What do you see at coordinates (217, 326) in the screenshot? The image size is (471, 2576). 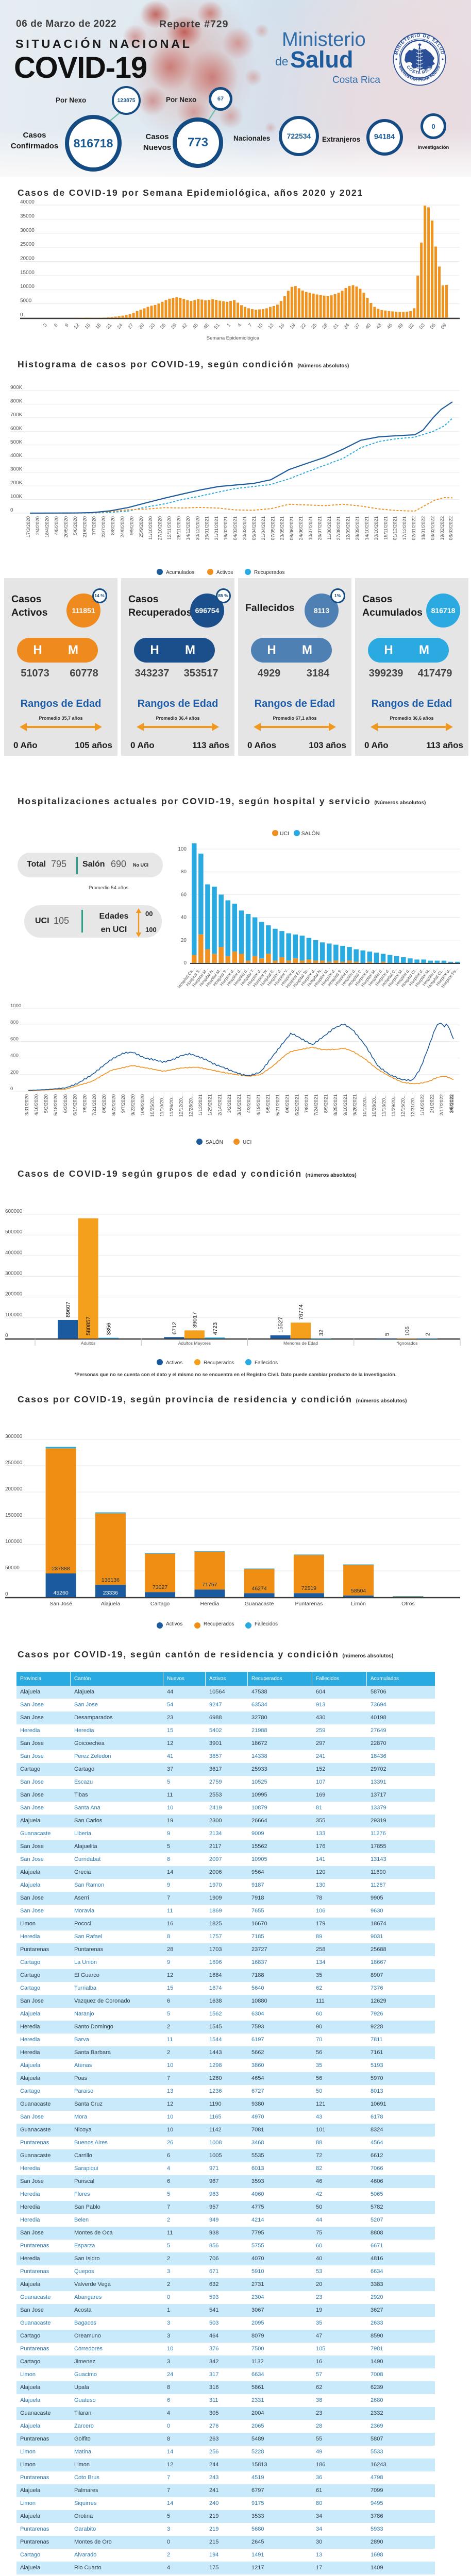 I see `svg-text: 51` at bounding box center [217, 326].